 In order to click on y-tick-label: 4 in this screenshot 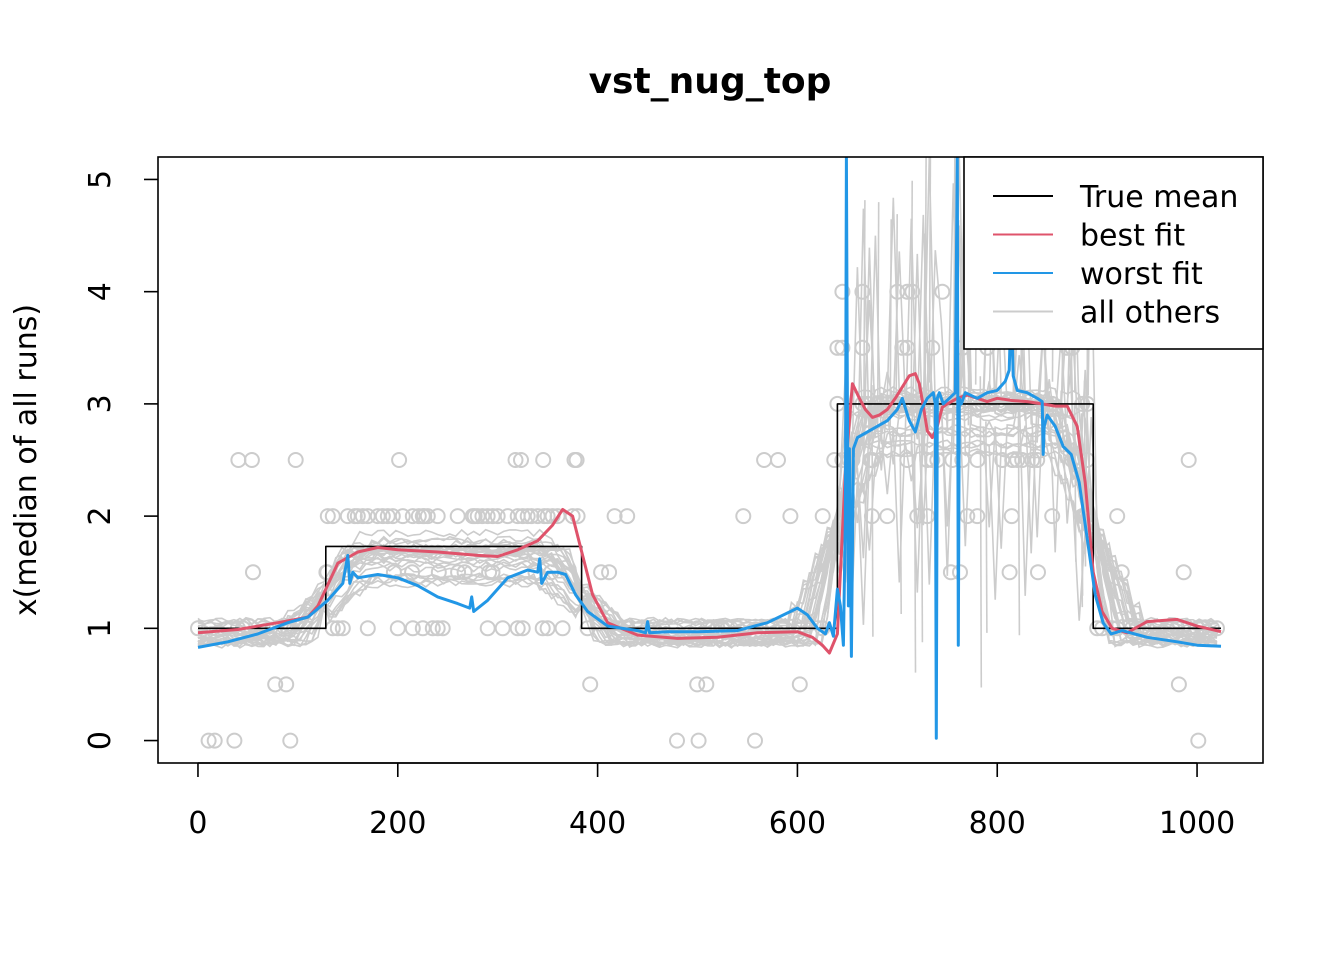, I will do `click(100, 291)`.